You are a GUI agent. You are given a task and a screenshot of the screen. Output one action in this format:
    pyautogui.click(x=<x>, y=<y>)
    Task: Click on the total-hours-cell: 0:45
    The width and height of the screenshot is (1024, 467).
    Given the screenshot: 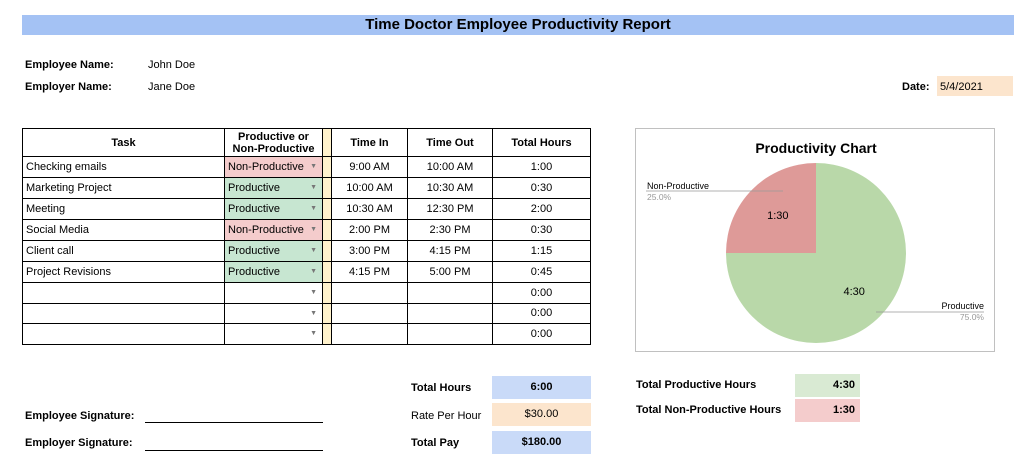 What is the action you would take?
    pyautogui.click(x=541, y=272)
    